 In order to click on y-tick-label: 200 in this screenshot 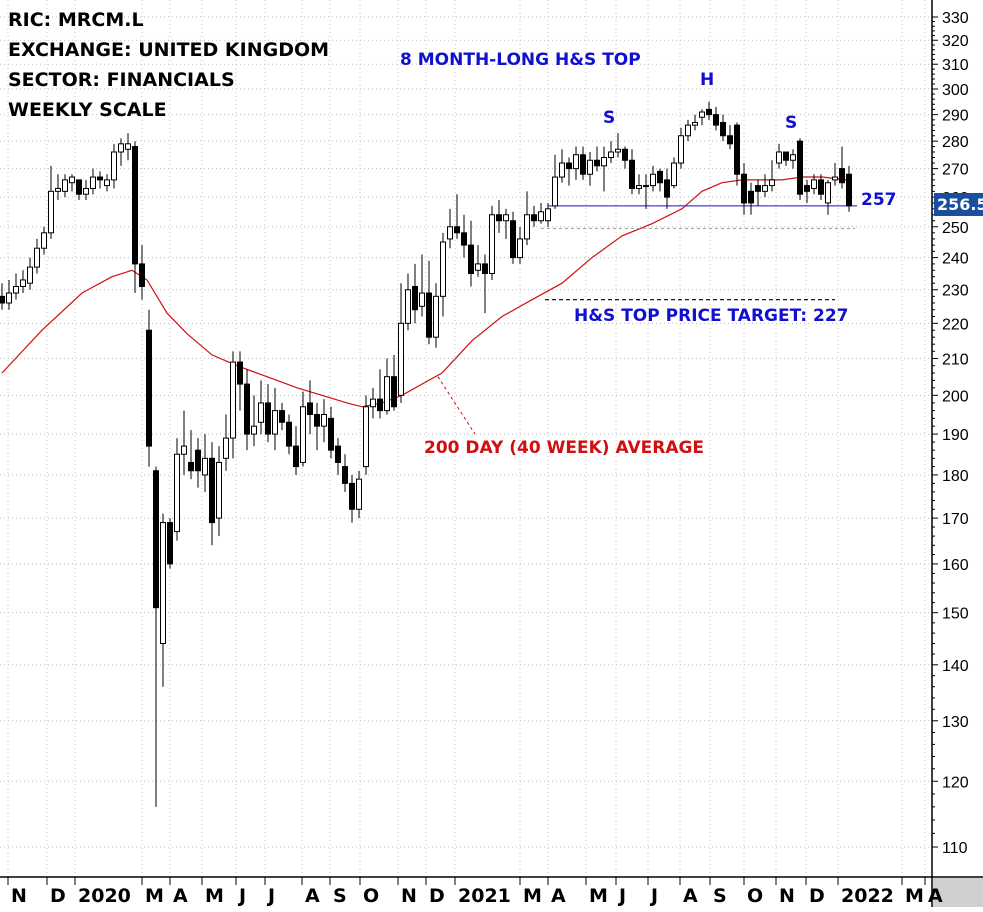, I will do `click(955, 396)`.